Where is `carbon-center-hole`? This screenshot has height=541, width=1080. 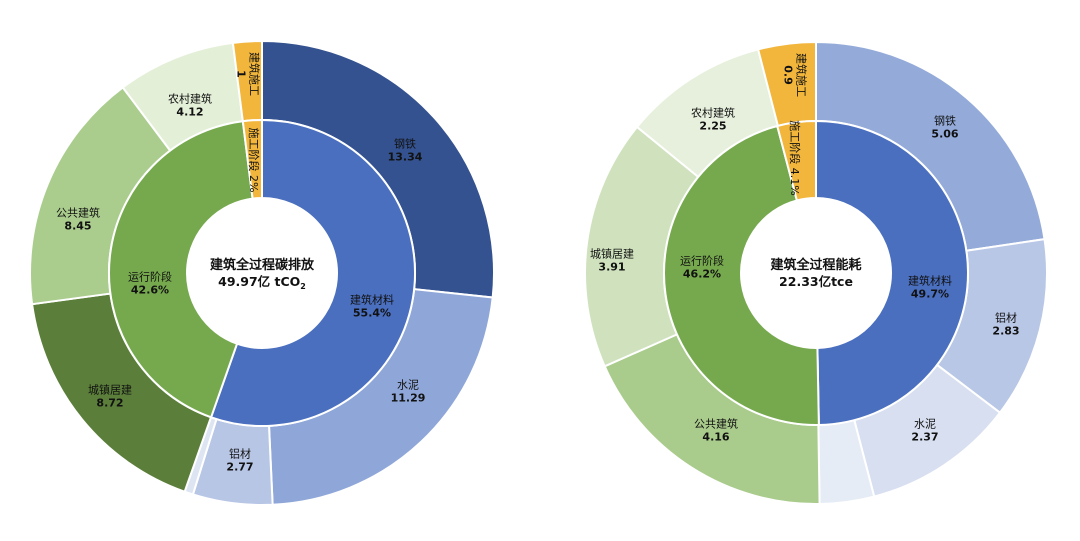
carbon-center-hole is located at coordinates (262, 273).